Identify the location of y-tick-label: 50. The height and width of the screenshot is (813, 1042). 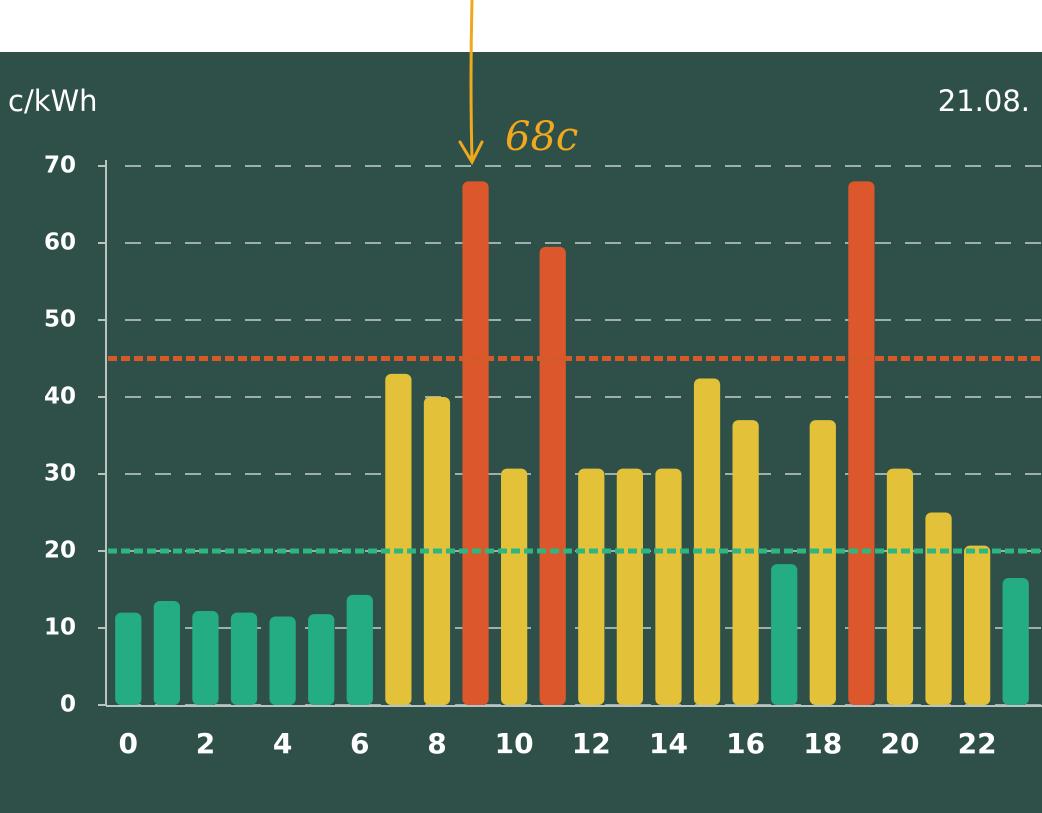
(60, 320).